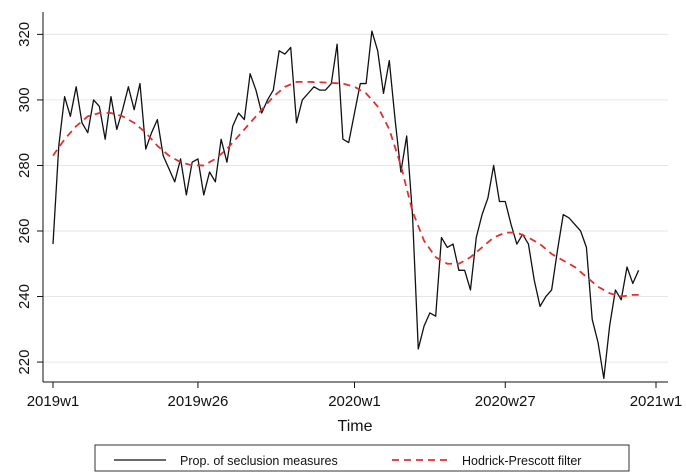  I want to click on y-tick-label: 320, so click(24, 34).